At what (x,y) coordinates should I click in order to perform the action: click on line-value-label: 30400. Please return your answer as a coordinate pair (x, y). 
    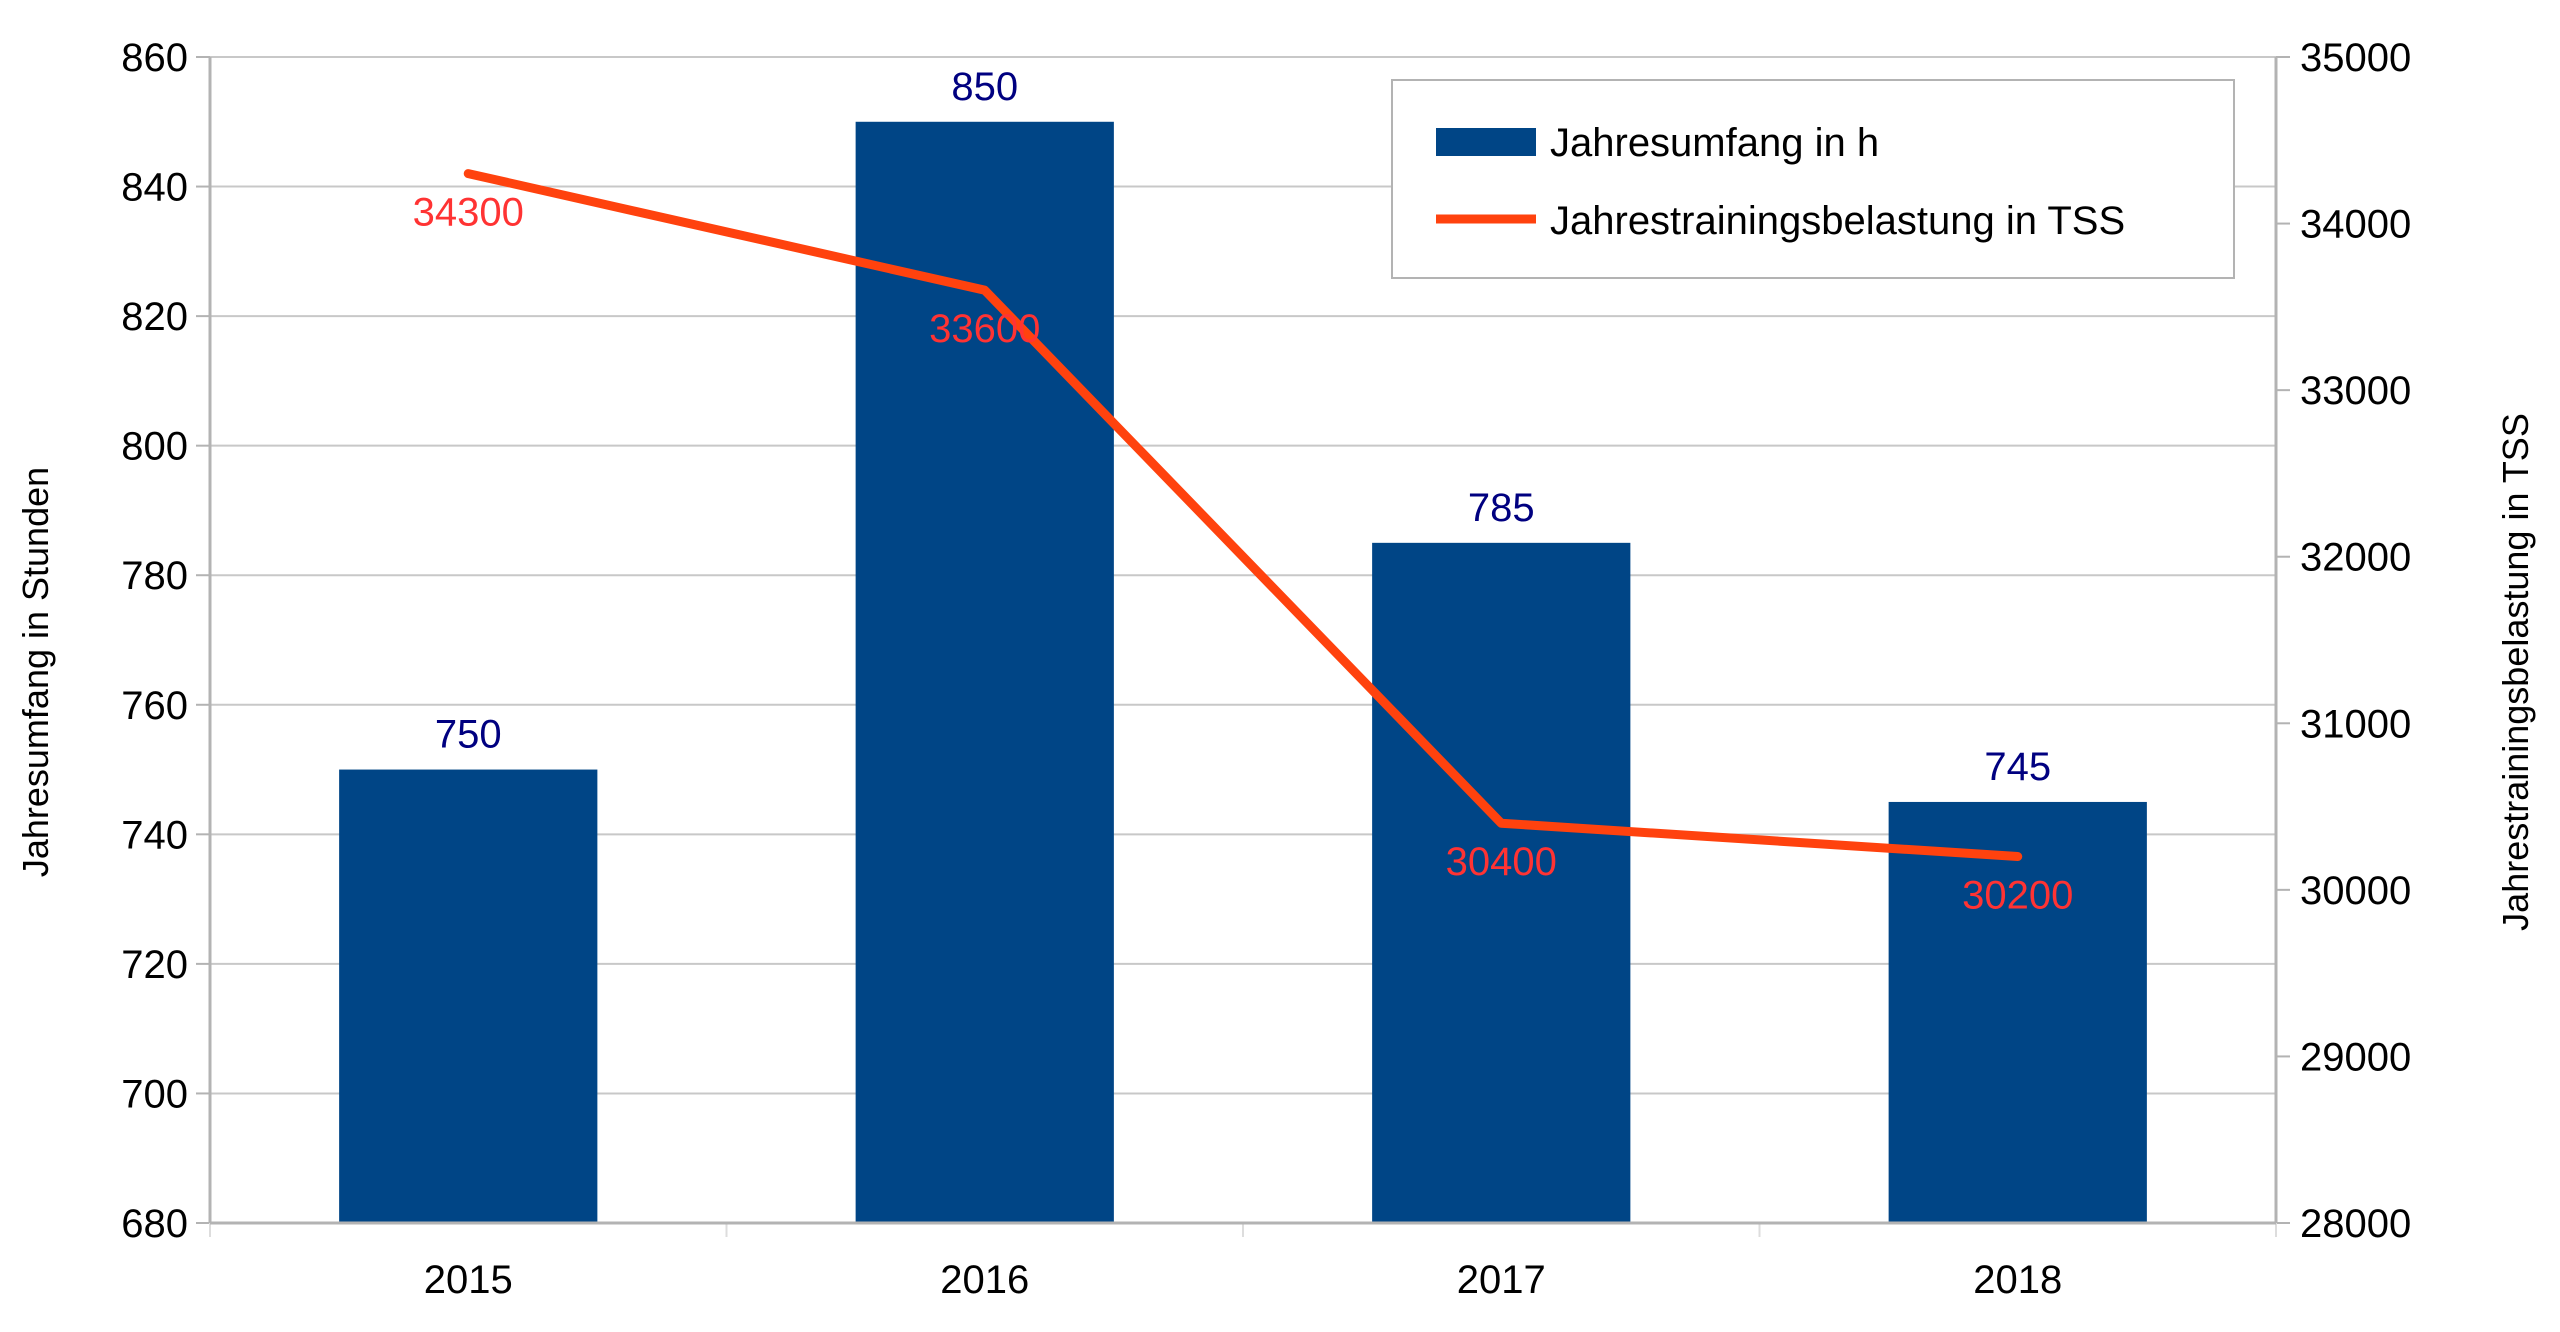
    Looking at the image, I should click on (1501, 862).